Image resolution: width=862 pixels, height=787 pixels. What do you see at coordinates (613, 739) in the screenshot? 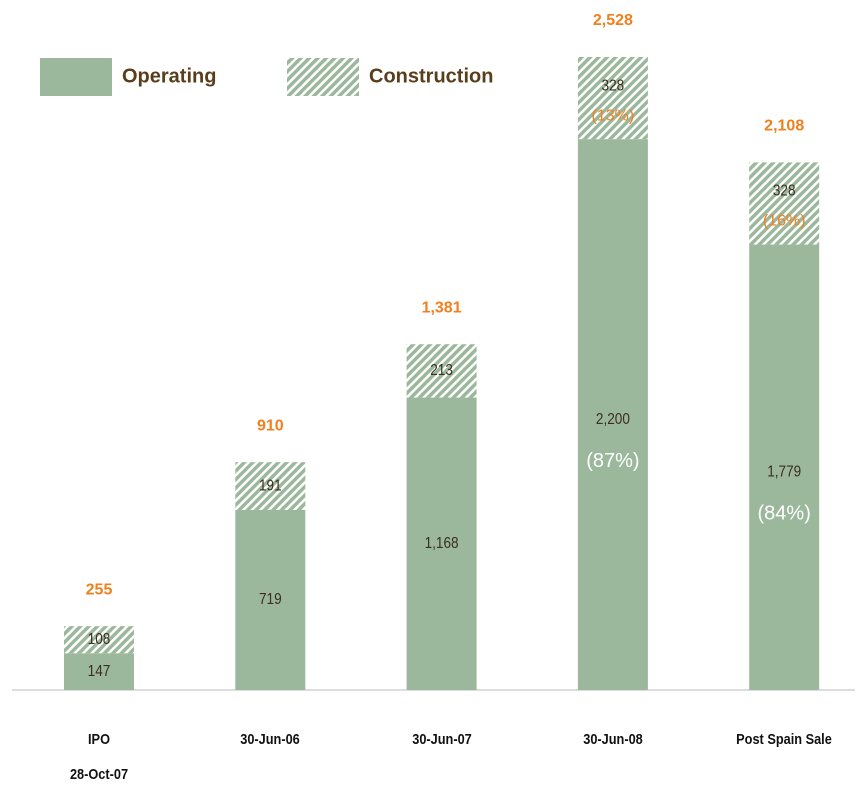
I see `x-tick-label: 30-Jun-08` at bounding box center [613, 739].